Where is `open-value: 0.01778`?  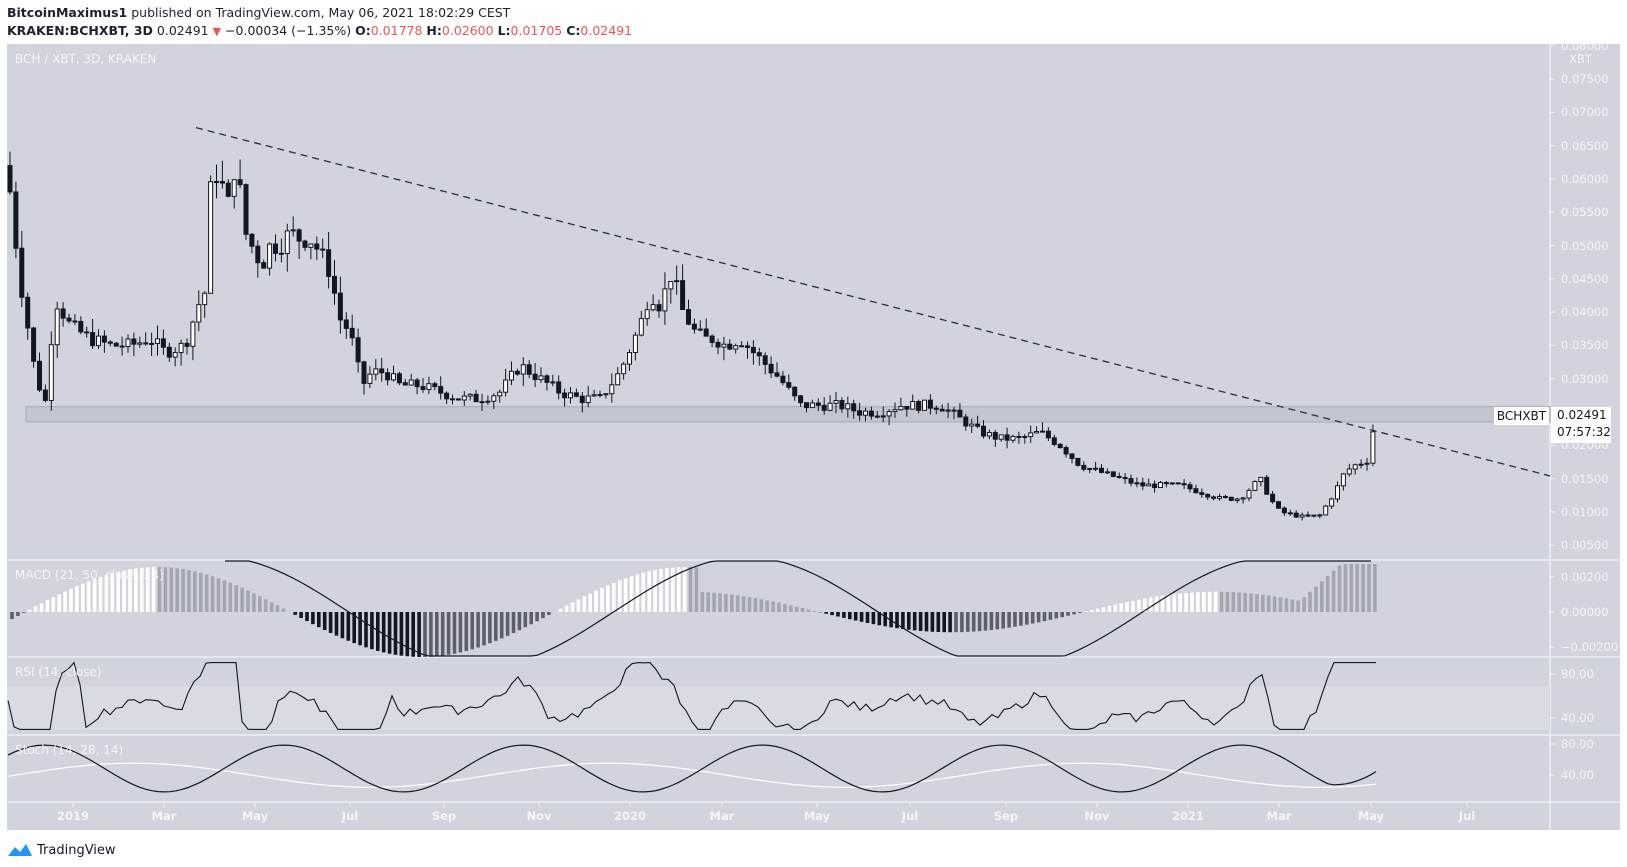 open-value: 0.01778 is located at coordinates (396, 30).